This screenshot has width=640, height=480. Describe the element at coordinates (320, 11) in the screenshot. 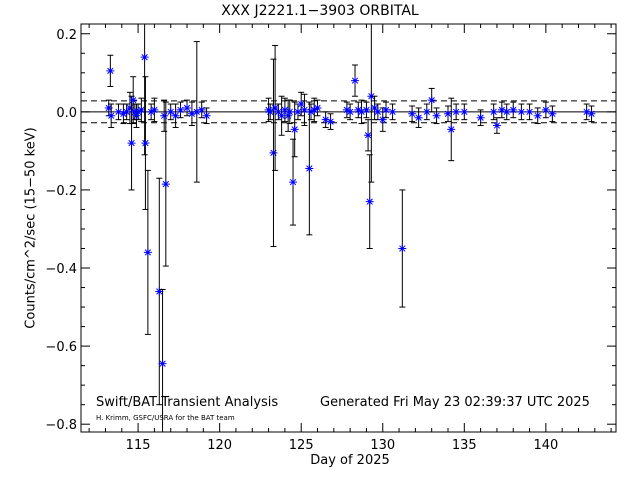

I see `chart-title: XXX J2221.1−3903 ORBITAL` at that location.